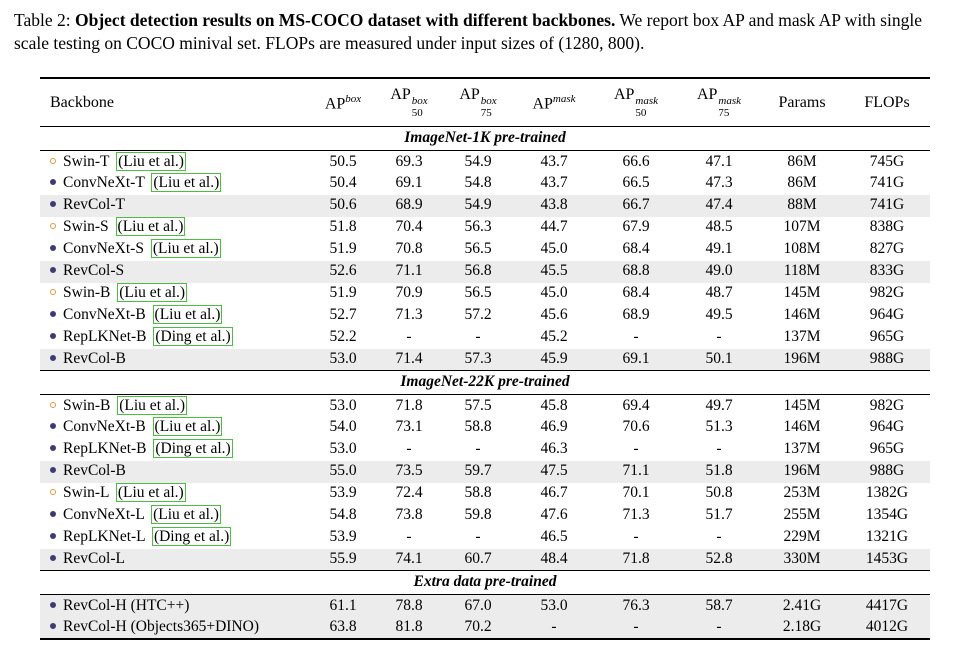  Describe the element at coordinates (409, 359) in the screenshot. I see `value-cell: 71.4` at that location.